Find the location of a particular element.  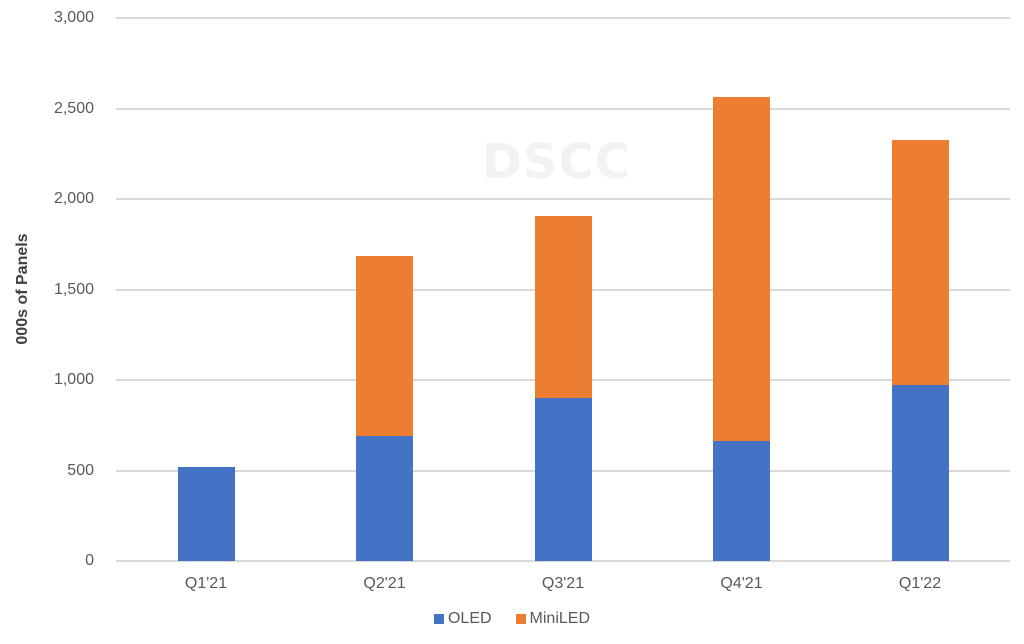

y-tick-label: 2,500 is located at coordinates (73, 108).